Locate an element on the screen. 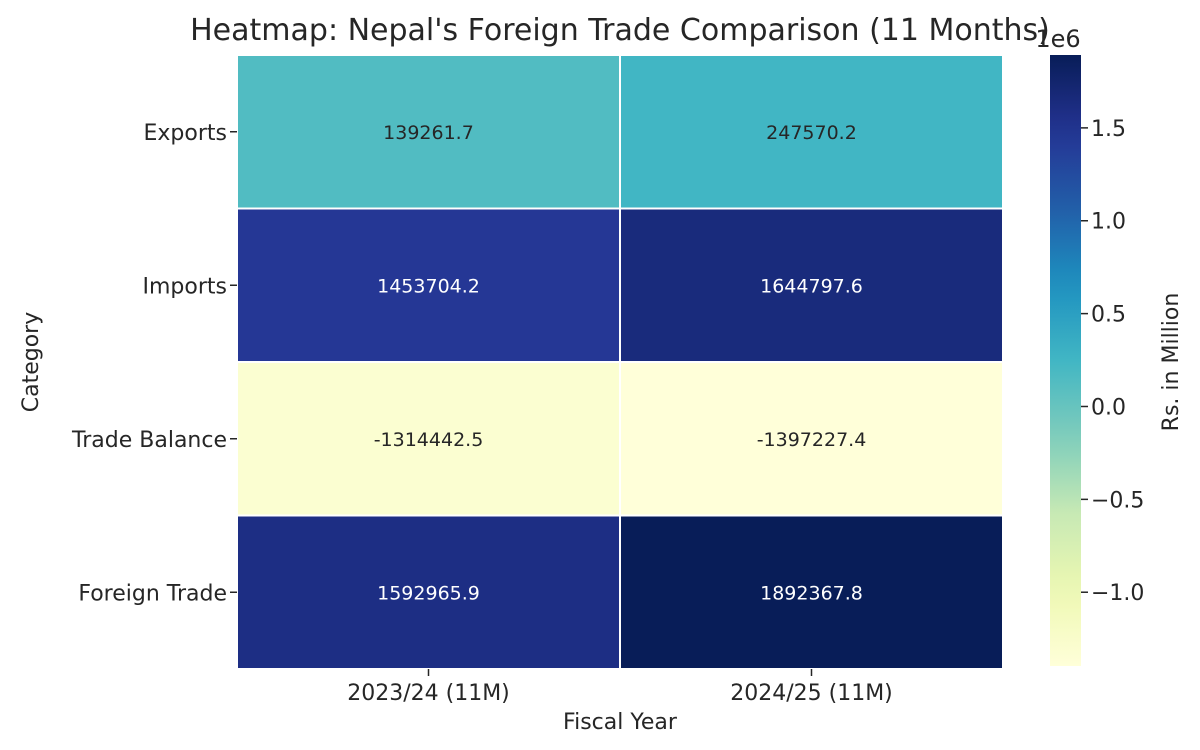 The height and width of the screenshot is (750, 1200). colorbar-tick-label: 0.0 is located at coordinates (1108, 407).